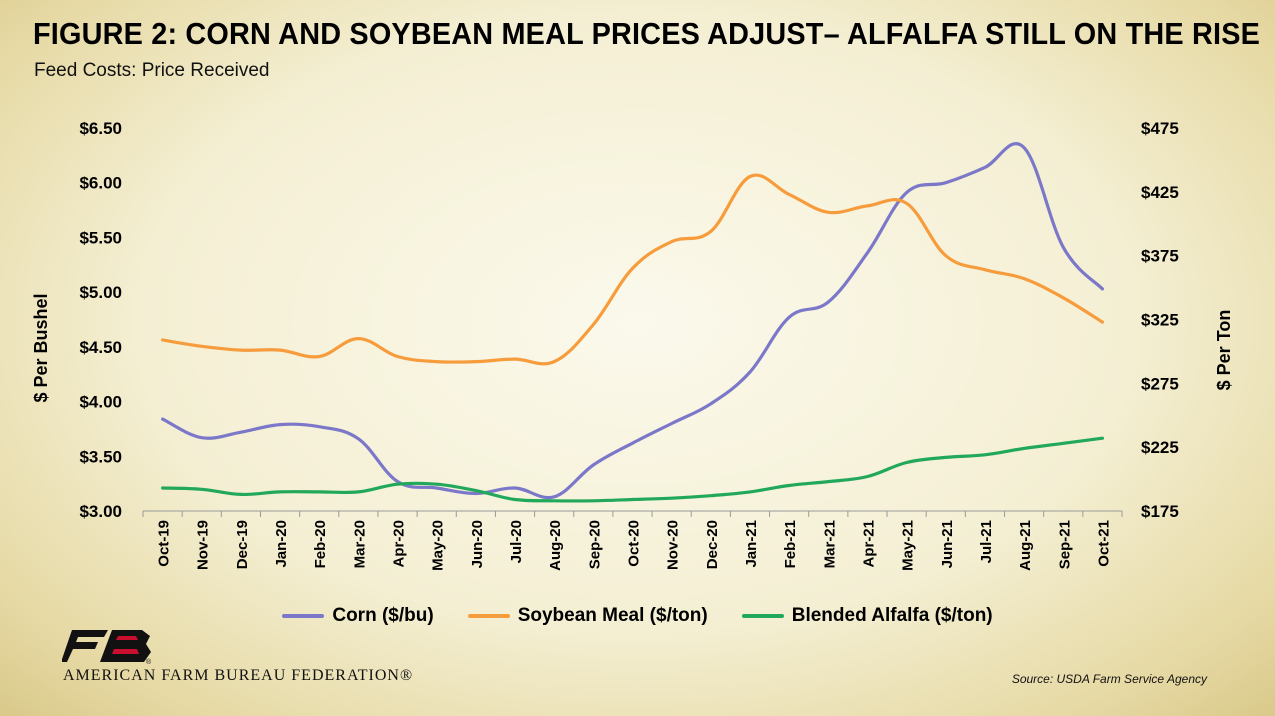 The height and width of the screenshot is (716, 1275). What do you see at coordinates (632, 469) in the screenshot?
I see `series-line-blended-alfalfa` at bounding box center [632, 469].